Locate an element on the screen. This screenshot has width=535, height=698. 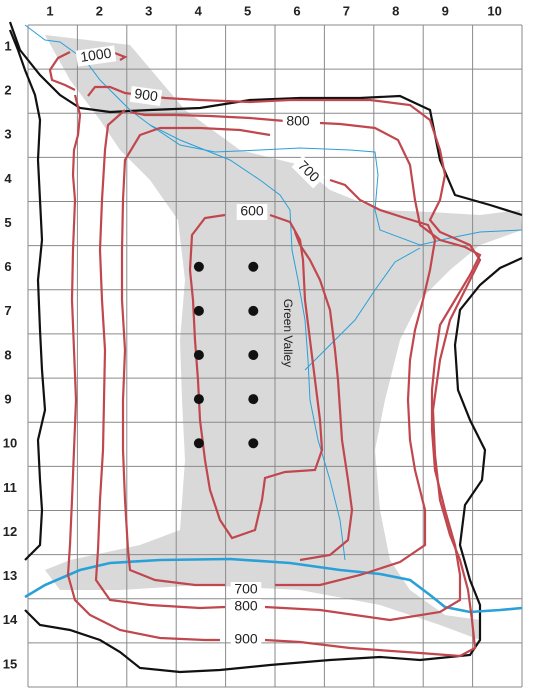
row-label: 10 is located at coordinates (10, 443).